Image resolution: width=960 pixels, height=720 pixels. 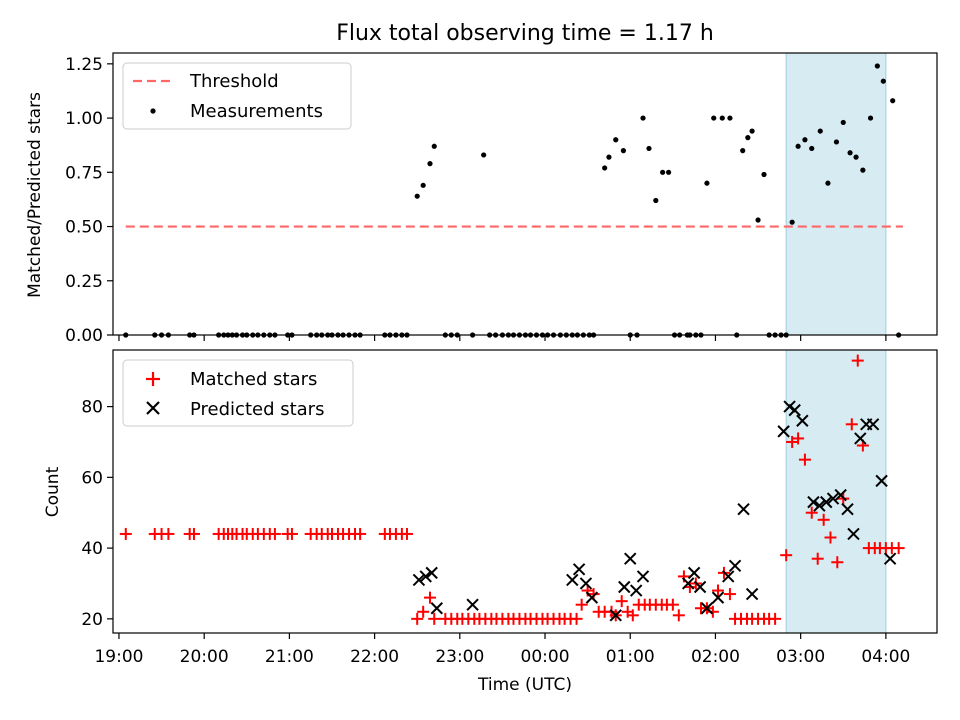 What do you see at coordinates (92, 620) in the screenshot?
I see `bottom-y-tick-label-0: 20` at bounding box center [92, 620].